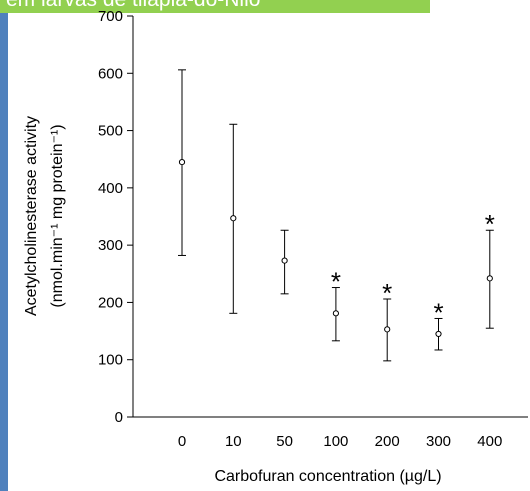  Describe the element at coordinates (110, 360) in the screenshot. I see `y-tick-label: 100` at that location.